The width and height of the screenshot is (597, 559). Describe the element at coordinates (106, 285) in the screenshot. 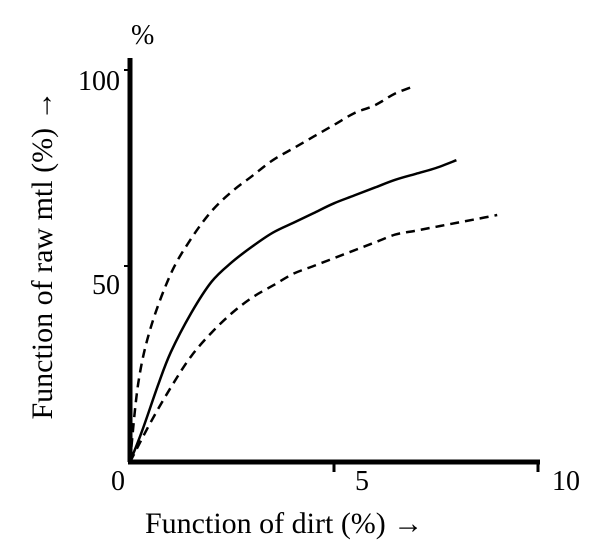

I see `y-tick-label: 50` at that location.